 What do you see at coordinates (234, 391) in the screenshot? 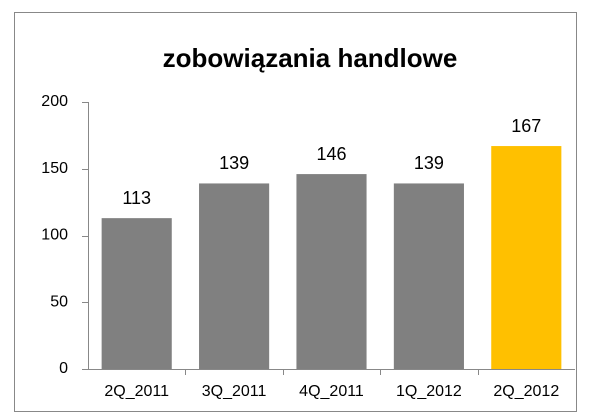
I see `x-tick-label: 3Q_2011` at bounding box center [234, 391].